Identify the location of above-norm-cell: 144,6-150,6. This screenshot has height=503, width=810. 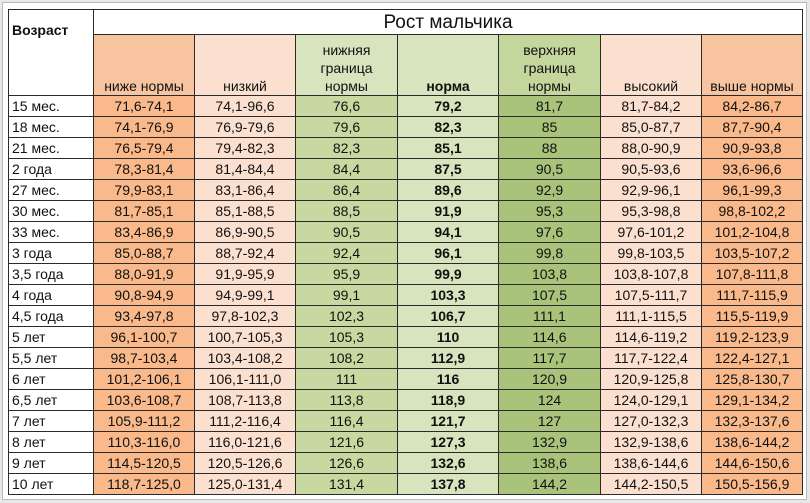
(752, 463).